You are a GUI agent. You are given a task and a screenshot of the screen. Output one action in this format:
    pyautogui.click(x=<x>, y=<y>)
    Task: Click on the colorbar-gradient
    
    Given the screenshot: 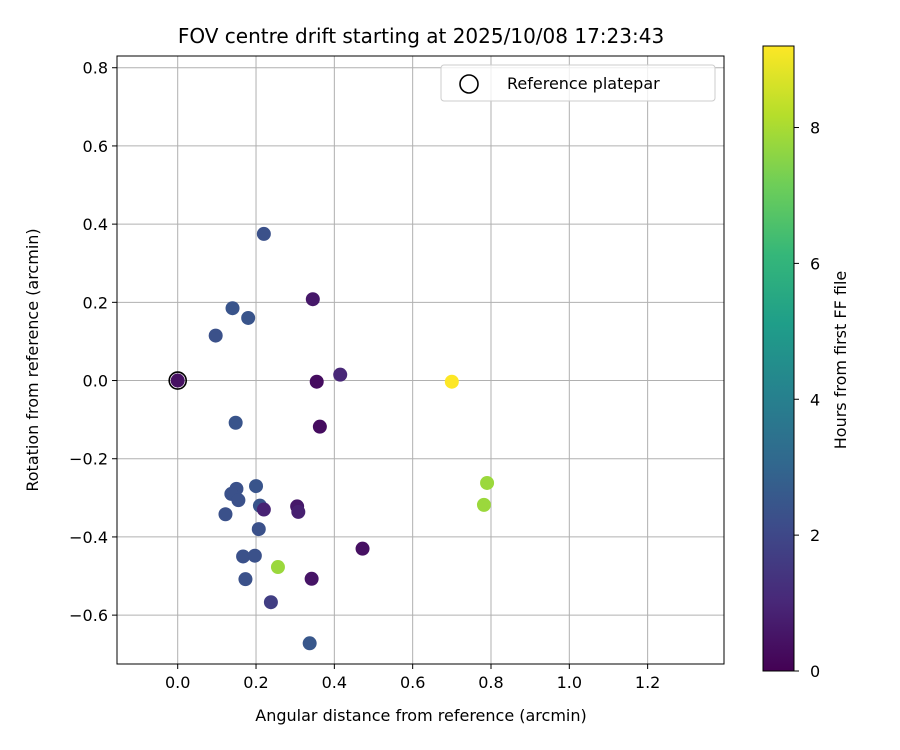 What is the action you would take?
    pyautogui.click(x=778, y=358)
    